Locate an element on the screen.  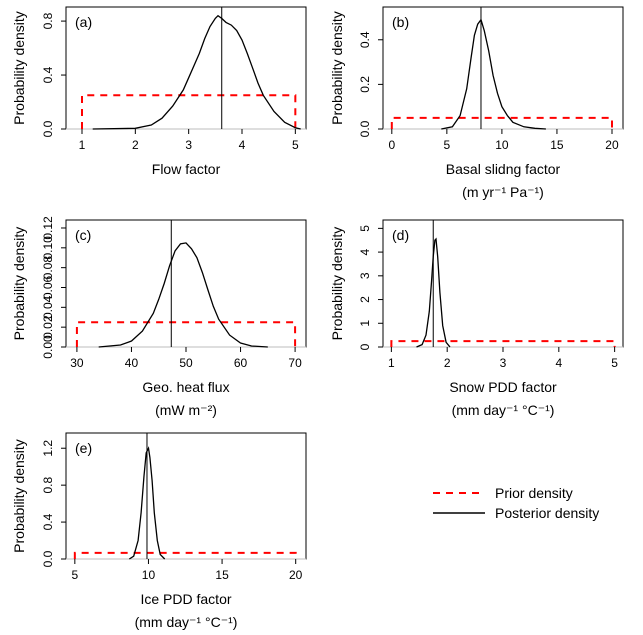
y-tick-label: 3 is located at coordinates (365, 275).